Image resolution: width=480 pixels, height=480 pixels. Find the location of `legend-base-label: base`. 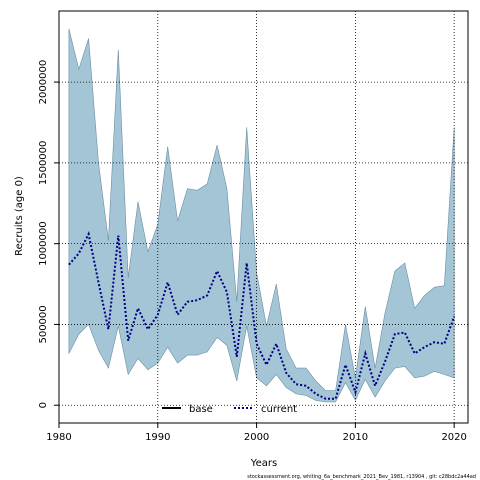

legend-base-label: base is located at coordinates (201, 409).